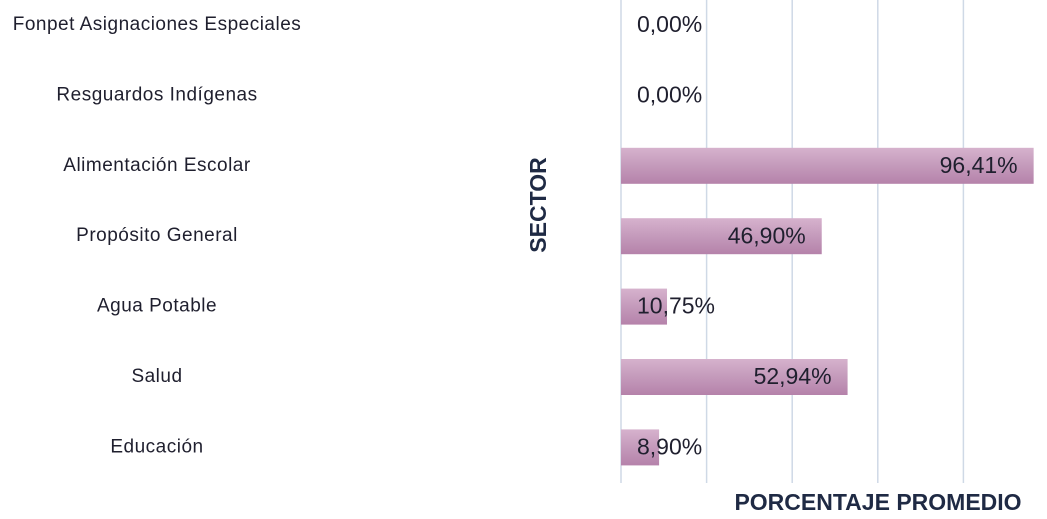 This screenshot has height=519, width=1047. What do you see at coordinates (156, 446) in the screenshot?
I see `y-tick-label: Educación` at bounding box center [156, 446].